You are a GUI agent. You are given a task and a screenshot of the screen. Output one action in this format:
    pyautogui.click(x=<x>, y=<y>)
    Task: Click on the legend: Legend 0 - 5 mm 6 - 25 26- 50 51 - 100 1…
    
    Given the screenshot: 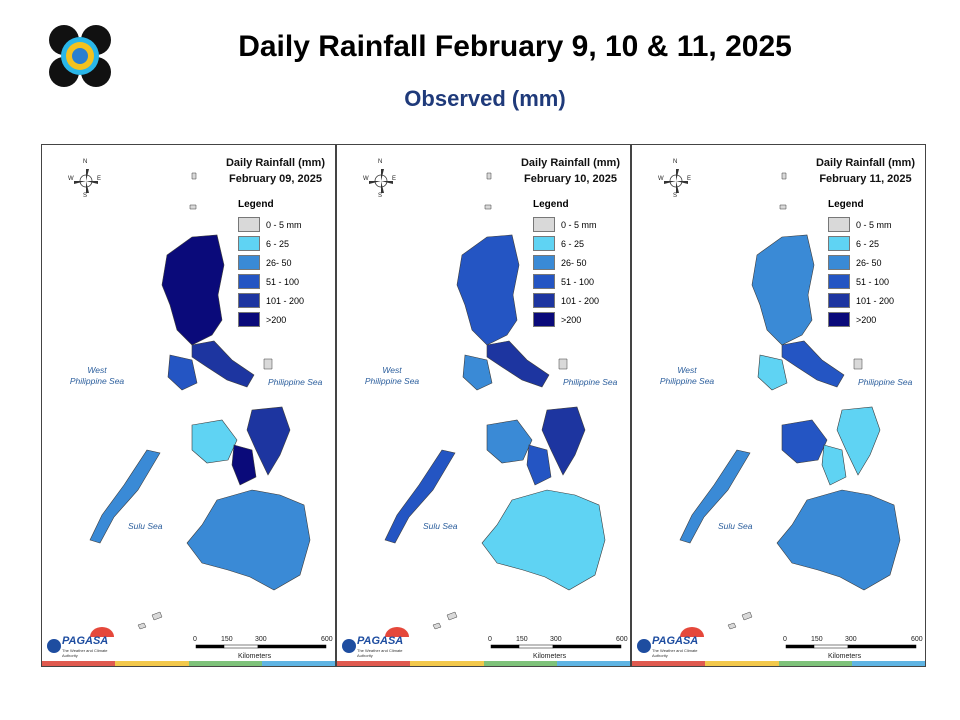 What is the action you would take?
    pyautogui.click(x=861, y=264)
    